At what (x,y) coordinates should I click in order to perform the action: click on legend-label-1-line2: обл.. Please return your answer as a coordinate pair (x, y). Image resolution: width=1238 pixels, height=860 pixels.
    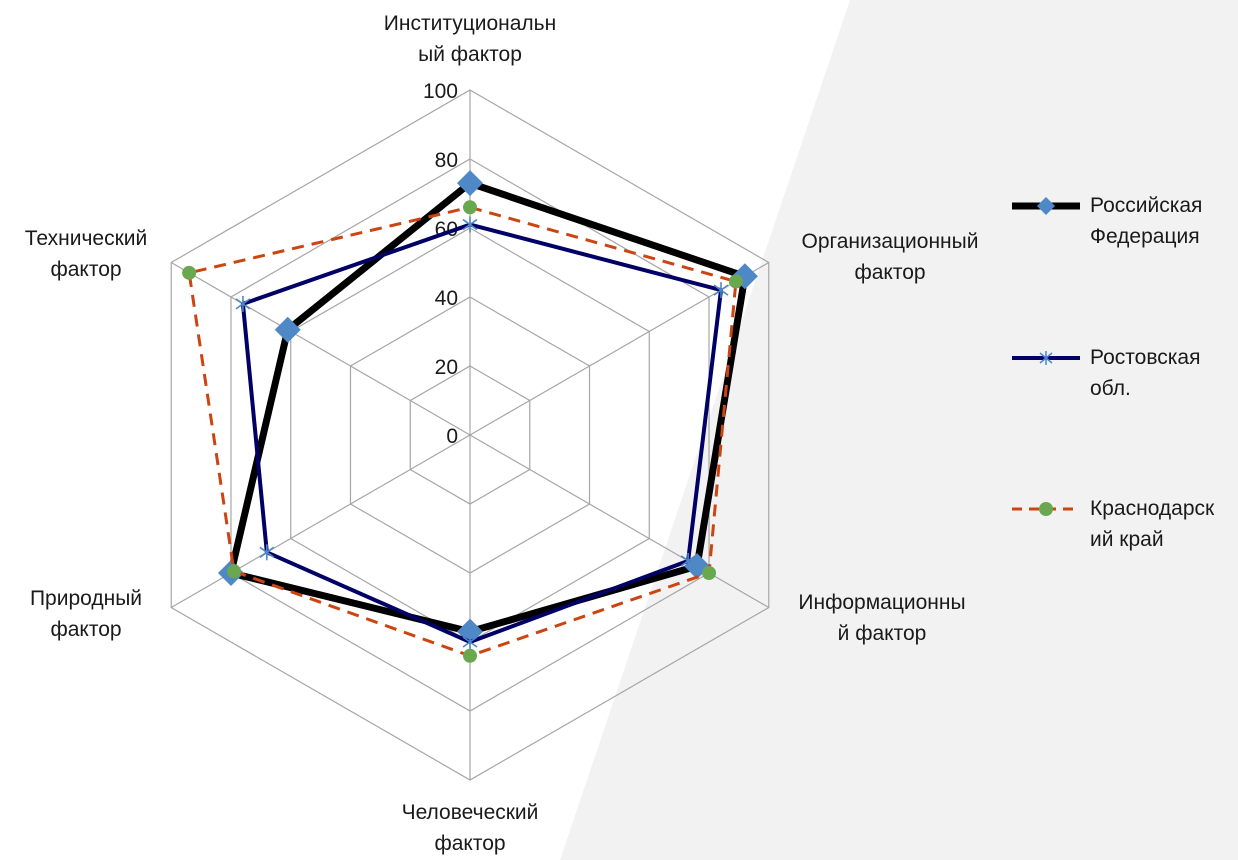
    Looking at the image, I should click on (1110, 388).